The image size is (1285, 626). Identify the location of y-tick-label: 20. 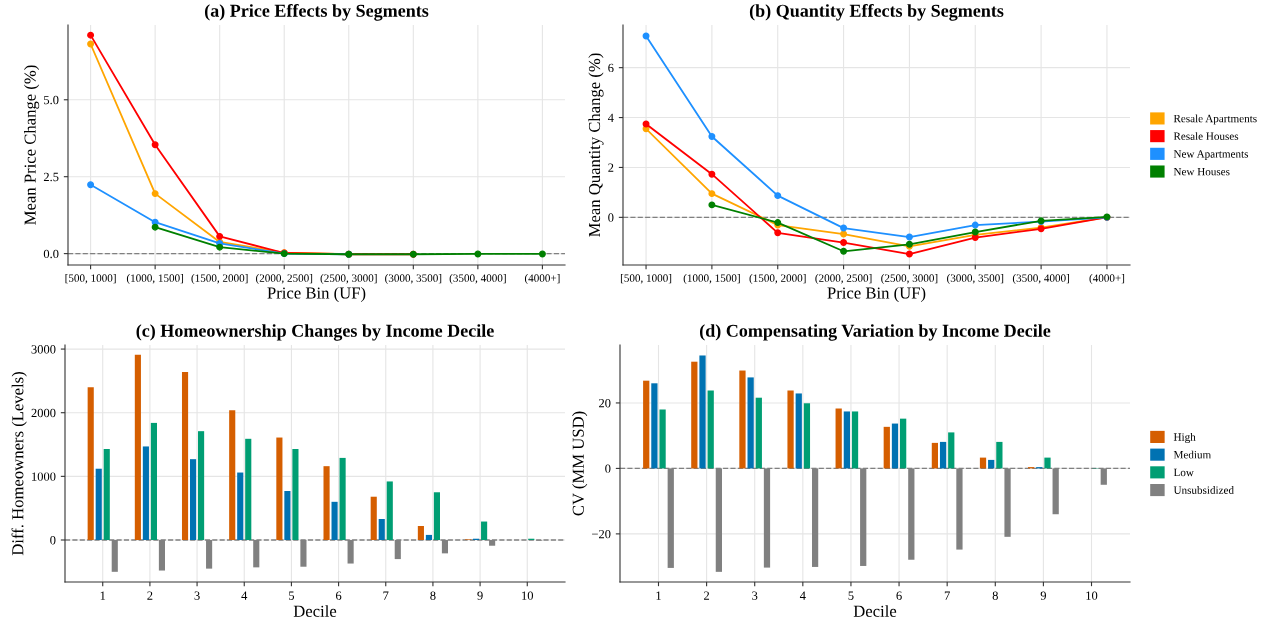
(605, 403).